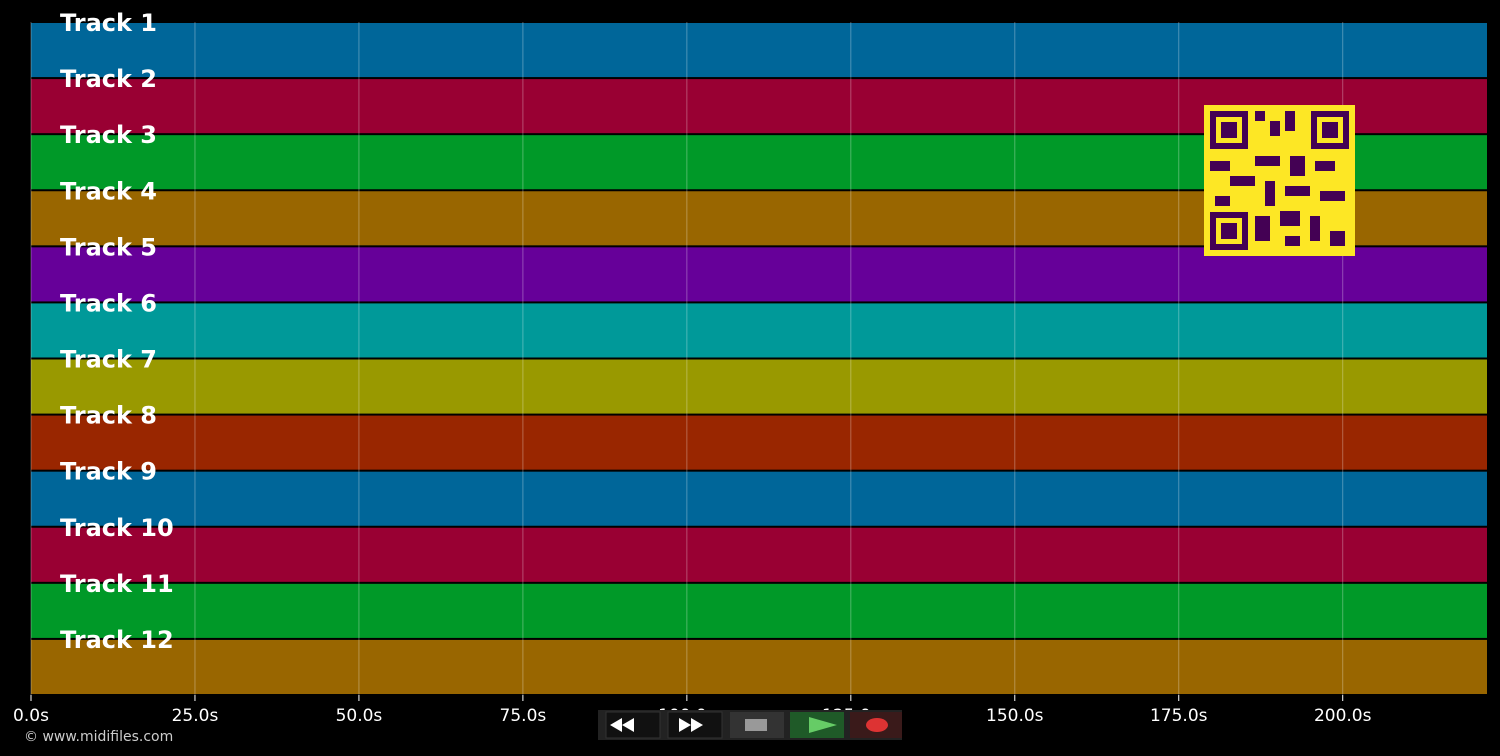 The width and height of the screenshot is (1500, 756). I want to click on track-label: Track 9, so click(108, 472).